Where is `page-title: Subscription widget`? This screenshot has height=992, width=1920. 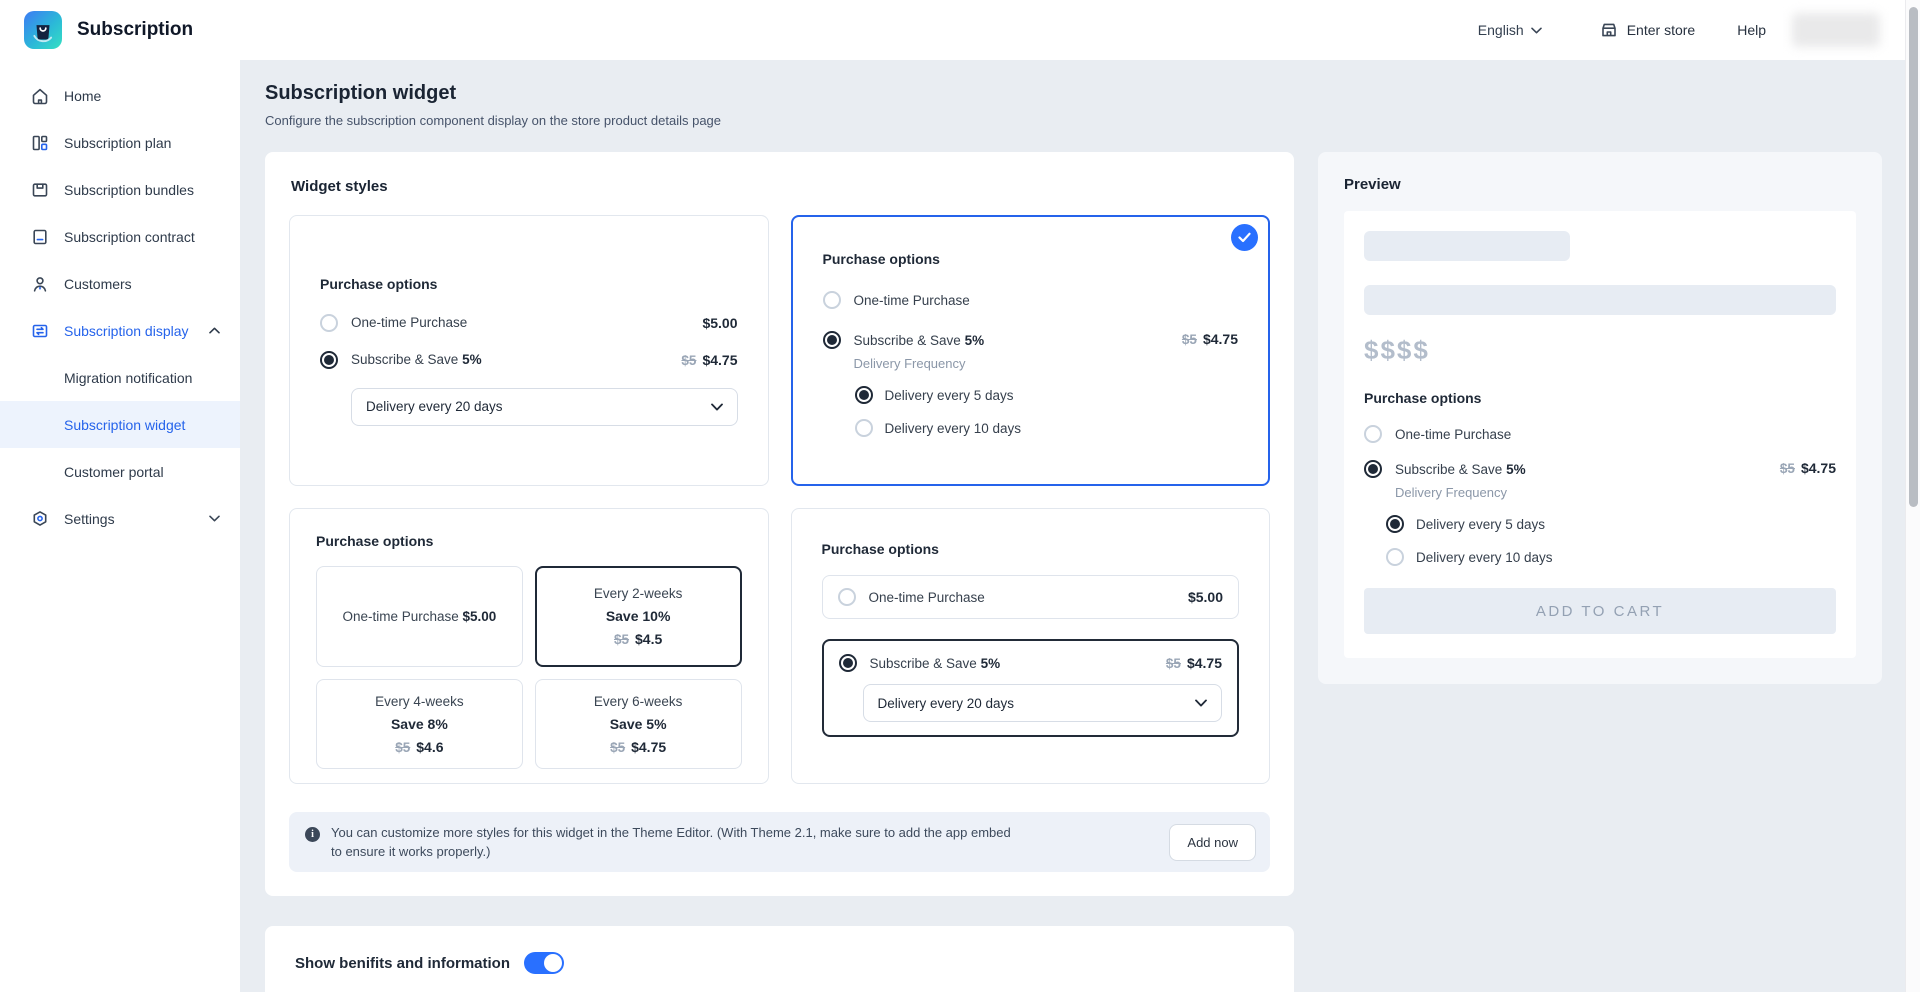
page-title: Subscription widget is located at coordinates (361, 93).